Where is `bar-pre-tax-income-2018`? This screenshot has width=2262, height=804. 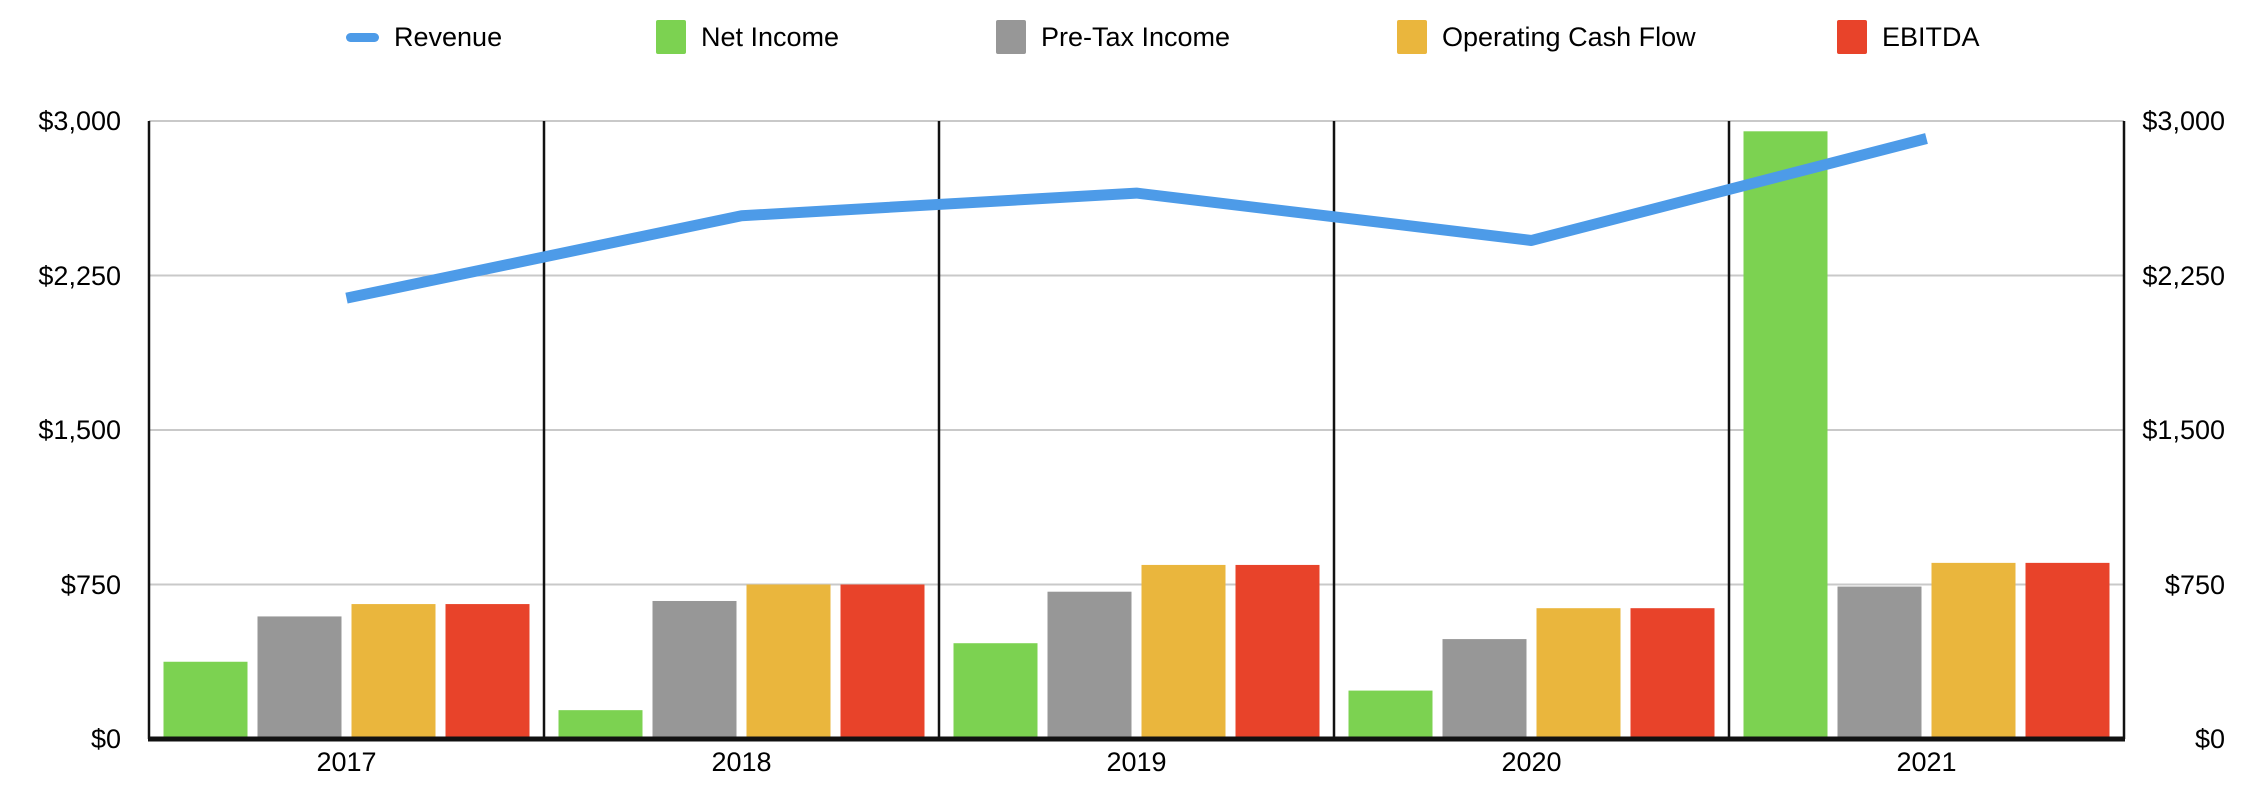 bar-pre-tax-income-2018 is located at coordinates (694, 669).